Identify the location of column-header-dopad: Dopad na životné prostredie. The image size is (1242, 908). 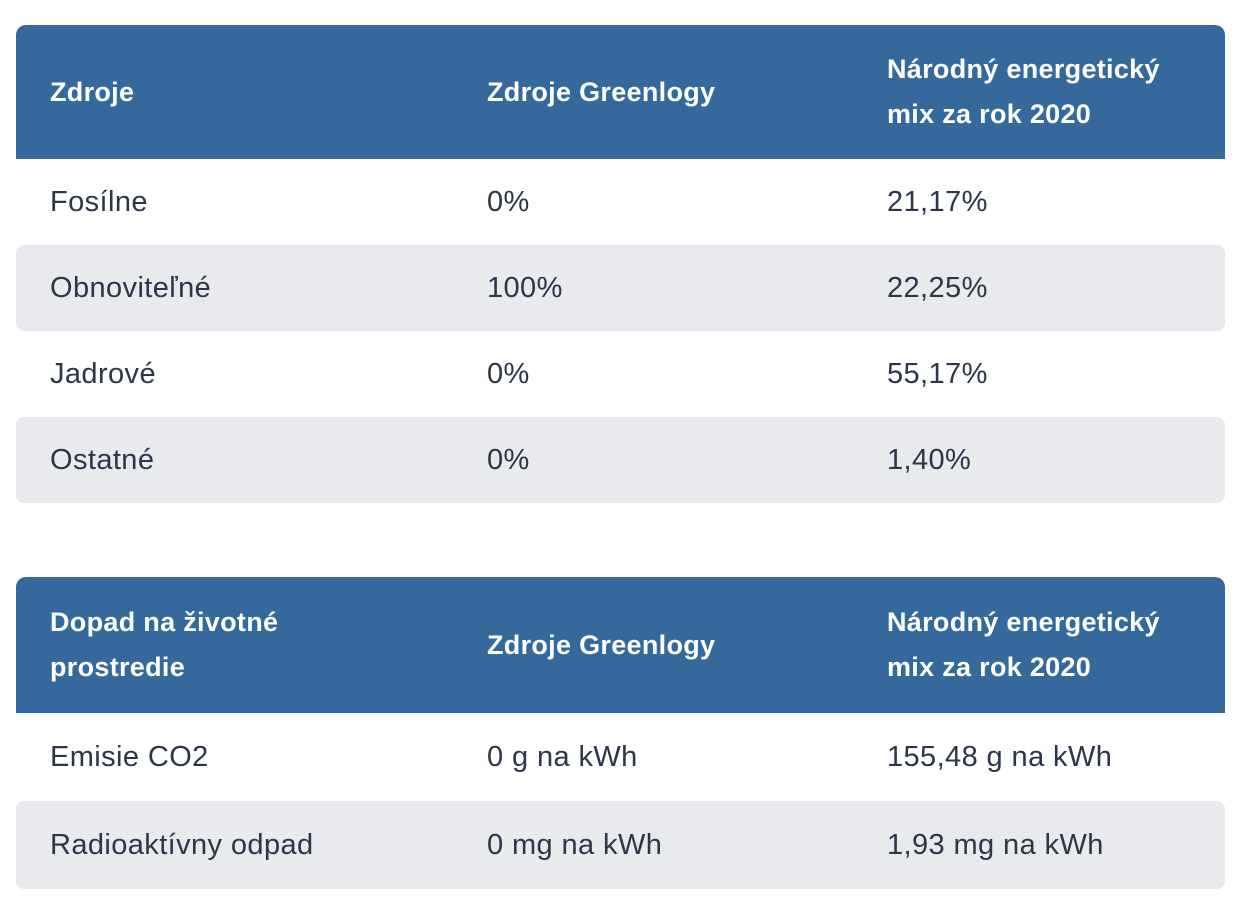
(234, 645).